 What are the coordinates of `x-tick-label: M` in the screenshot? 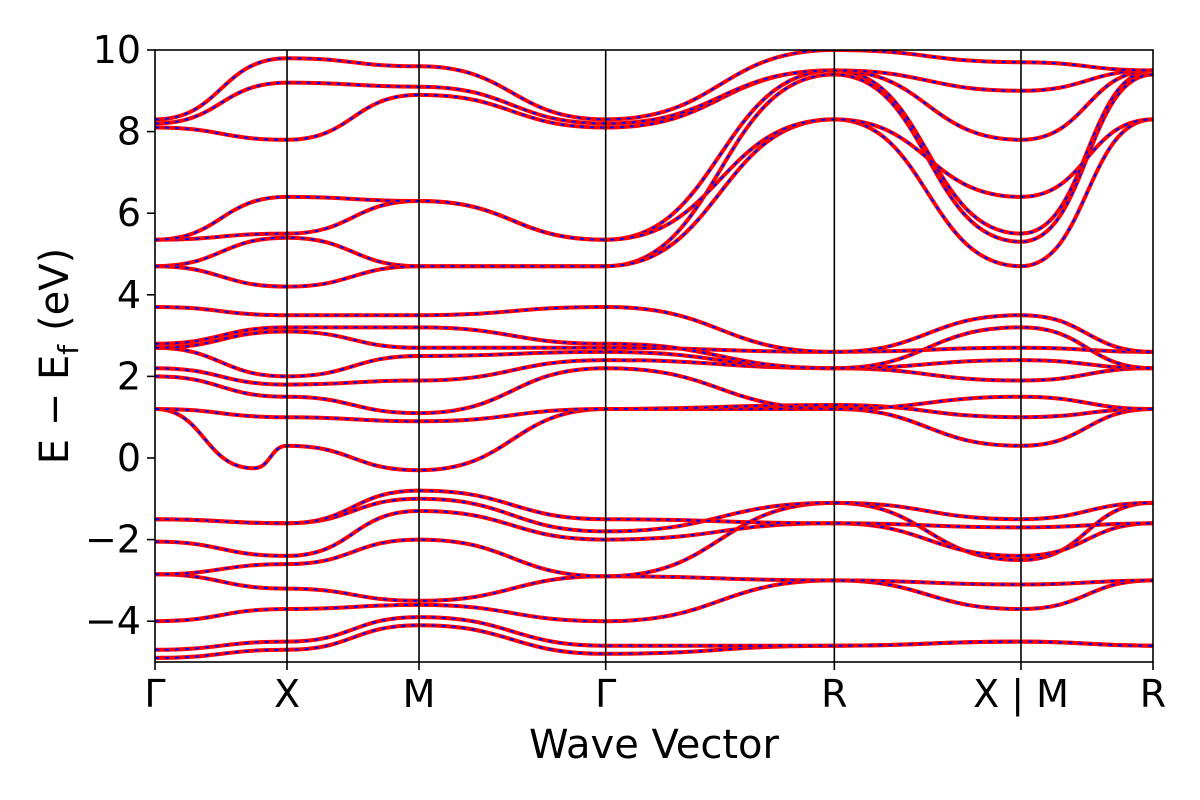 It's located at (419, 694).